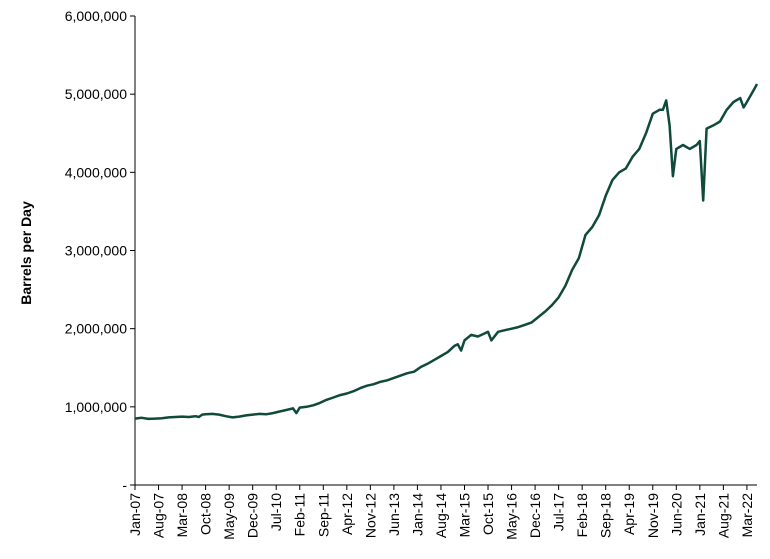 Image resolution: width=770 pixels, height=559 pixels. I want to click on x-tick-label: Jun-20, so click(676, 514).